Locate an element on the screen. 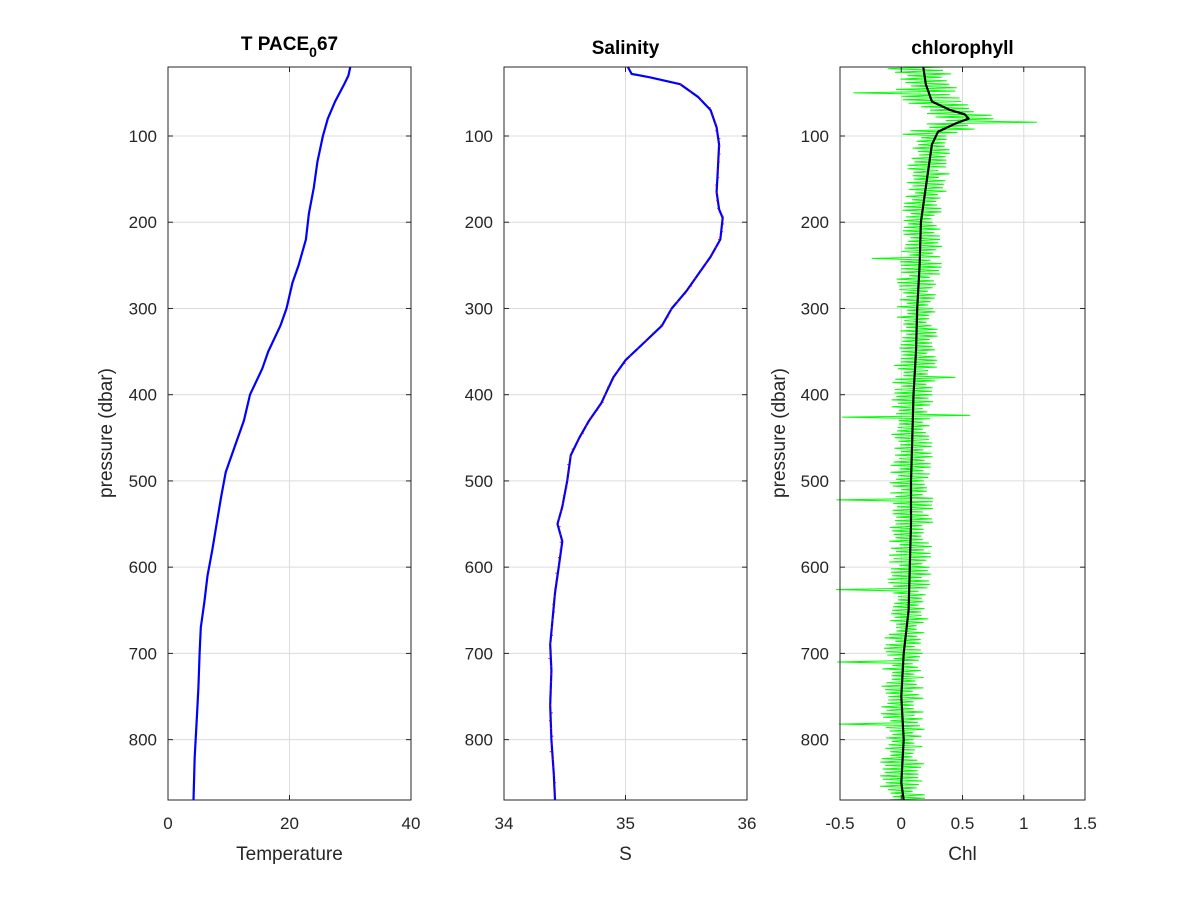  temperature-y-axis-label: pressure (dbar) is located at coordinates (106, 433).